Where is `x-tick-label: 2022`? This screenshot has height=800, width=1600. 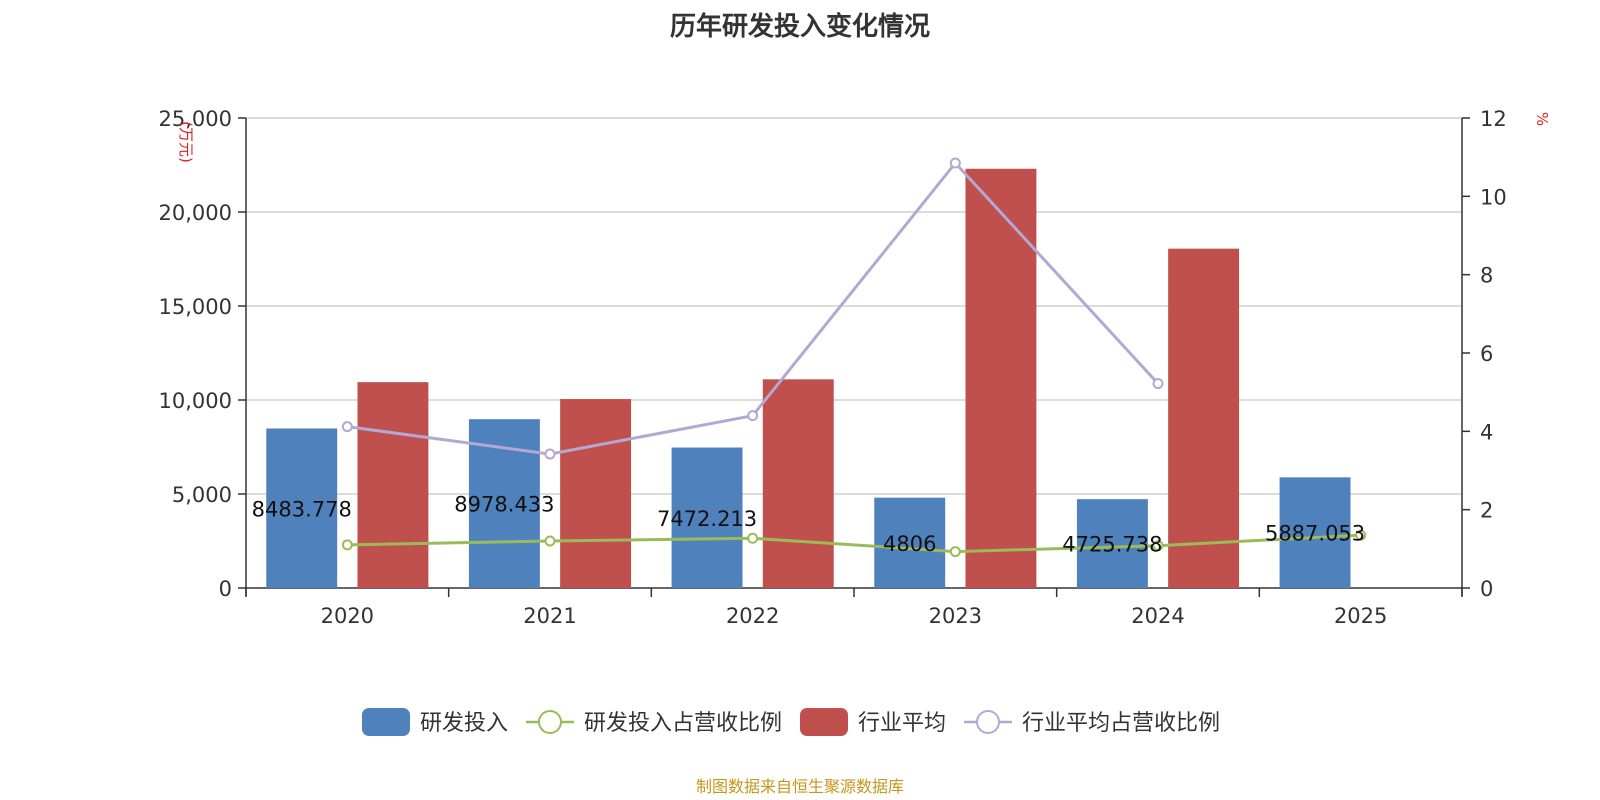 x-tick-label: 2022 is located at coordinates (752, 616).